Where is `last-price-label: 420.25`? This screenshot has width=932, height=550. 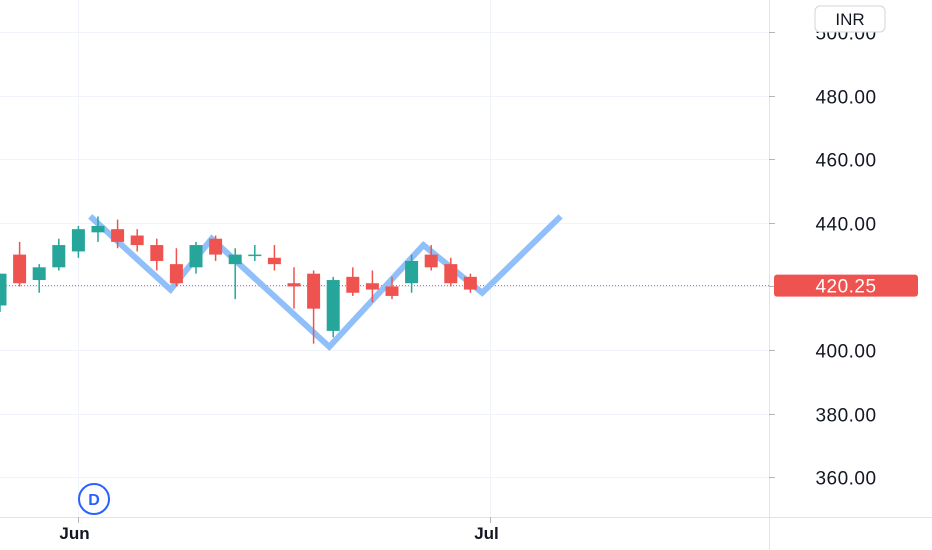 last-price-label: 420.25 is located at coordinates (845, 287).